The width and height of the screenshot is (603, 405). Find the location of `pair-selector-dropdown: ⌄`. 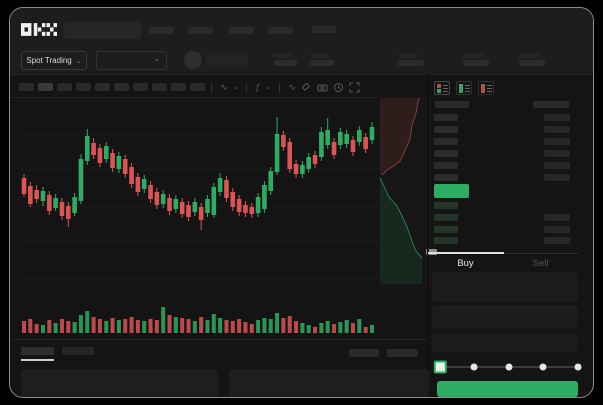

pair-selector-dropdown: ⌄ is located at coordinates (131, 60).